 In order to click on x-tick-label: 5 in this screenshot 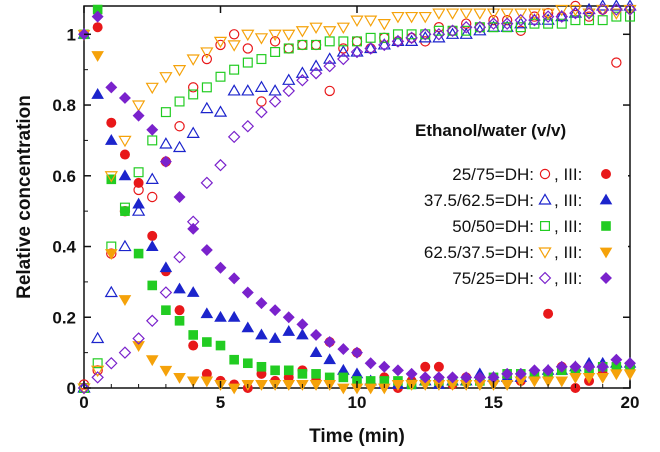, I will do `click(220, 402)`.